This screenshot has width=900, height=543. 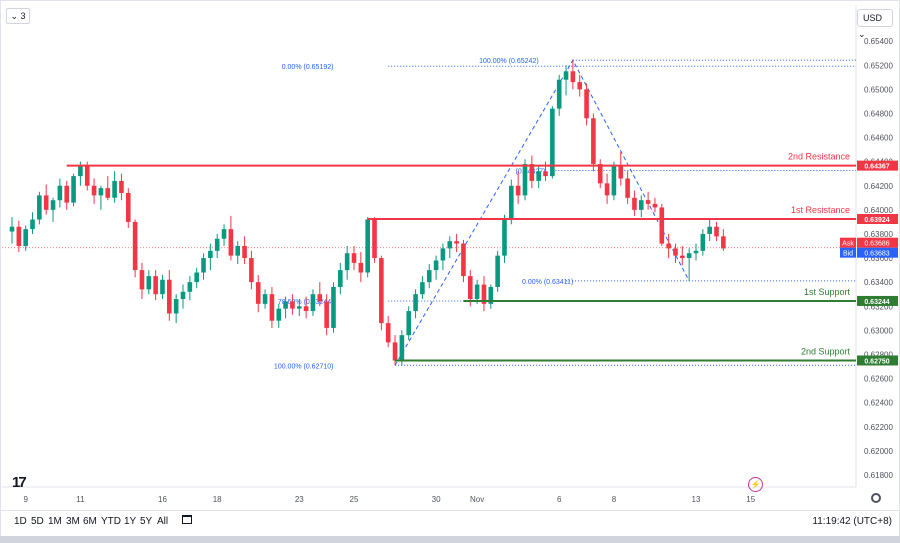 I want to click on range-button-1y: 1Y, so click(x=130, y=521).